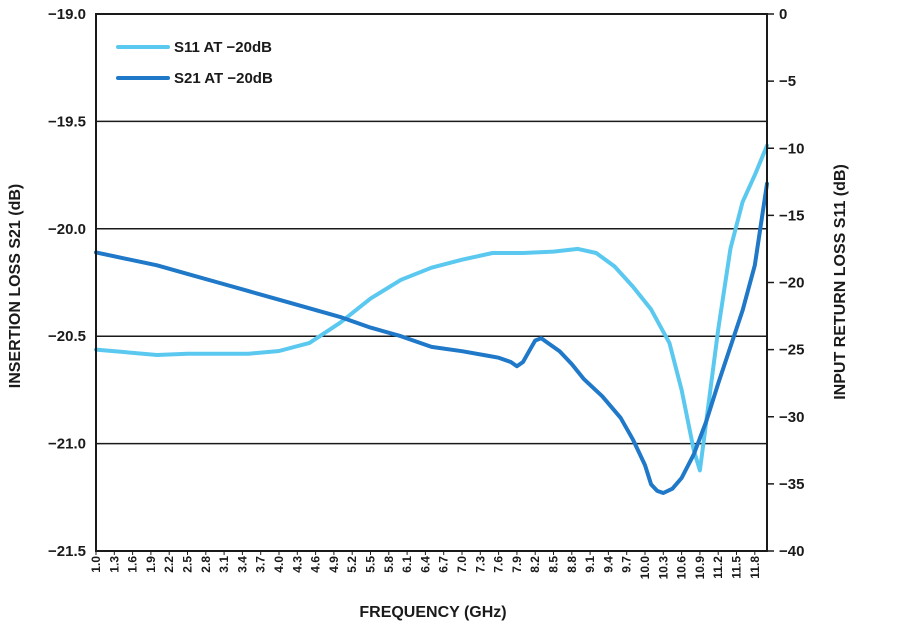  What do you see at coordinates (462, 564) in the screenshot?
I see `x-tick-label: 7.0` at bounding box center [462, 564].